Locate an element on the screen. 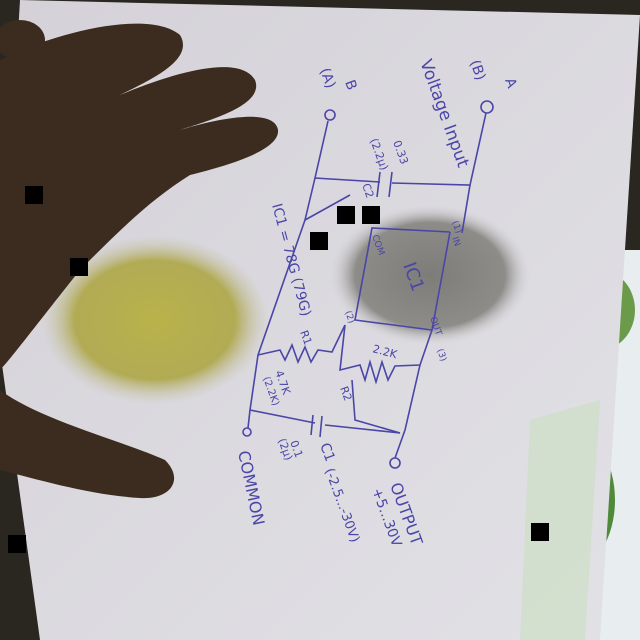 This screenshot has width=640, height=640. c1-name: C1 is located at coordinates (326, 452).